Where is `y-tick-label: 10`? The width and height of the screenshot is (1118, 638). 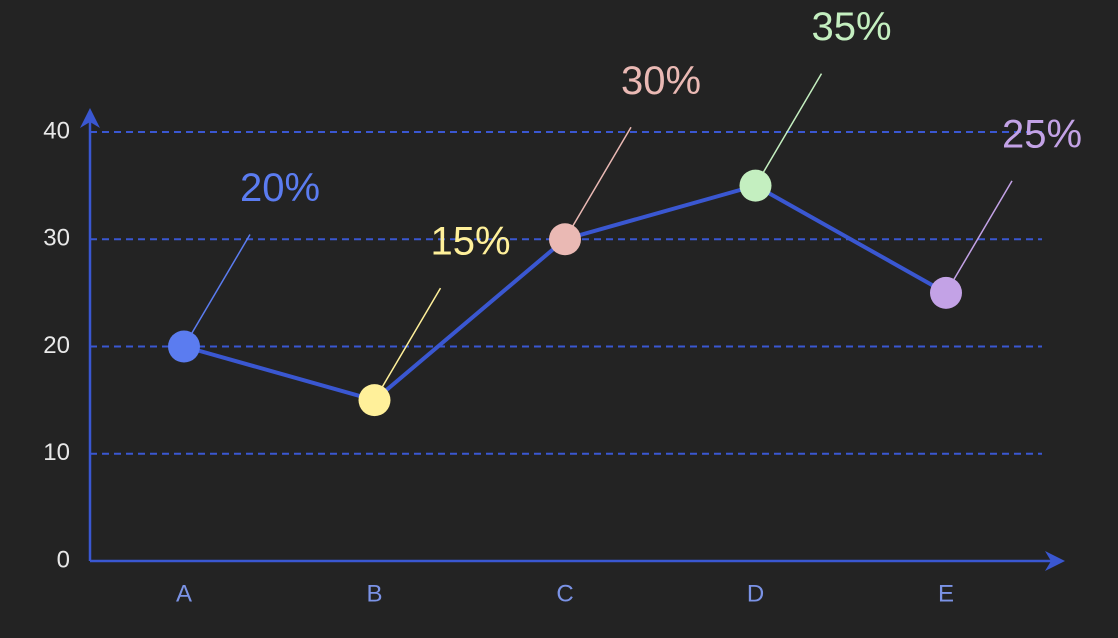
y-tick-label: 10 is located at coordinates (56, 452).